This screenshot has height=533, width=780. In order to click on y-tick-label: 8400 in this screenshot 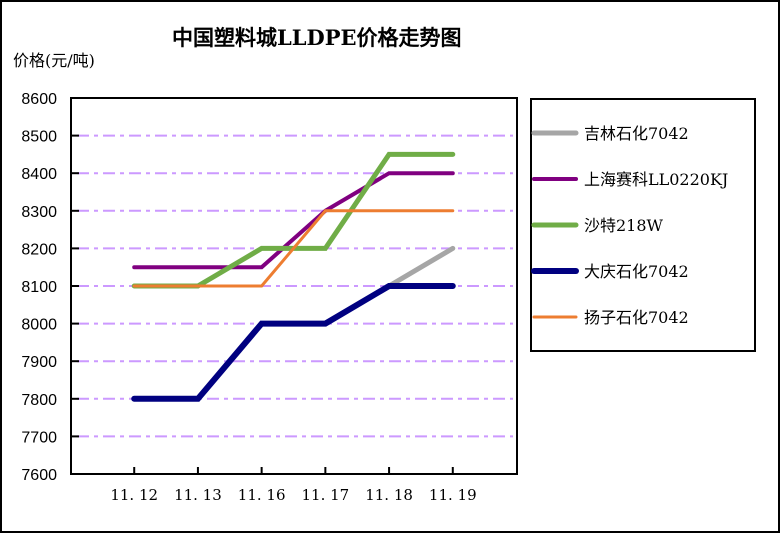, I will do `click(39, 174)`.